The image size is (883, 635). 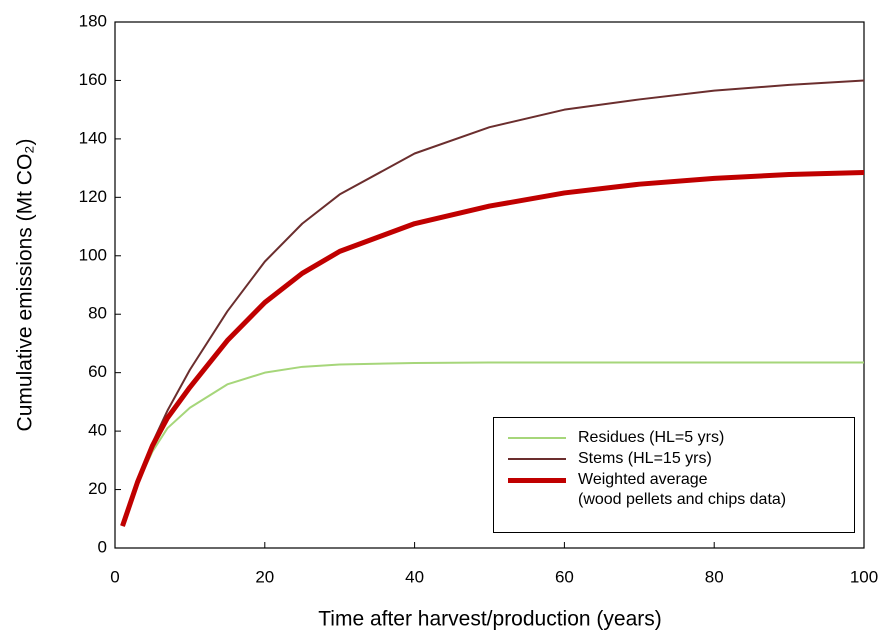 What do you see at coordinates (97, 313) in the screenshot?
I see `y-tick-label: 80` at bounding box center [97, 313].